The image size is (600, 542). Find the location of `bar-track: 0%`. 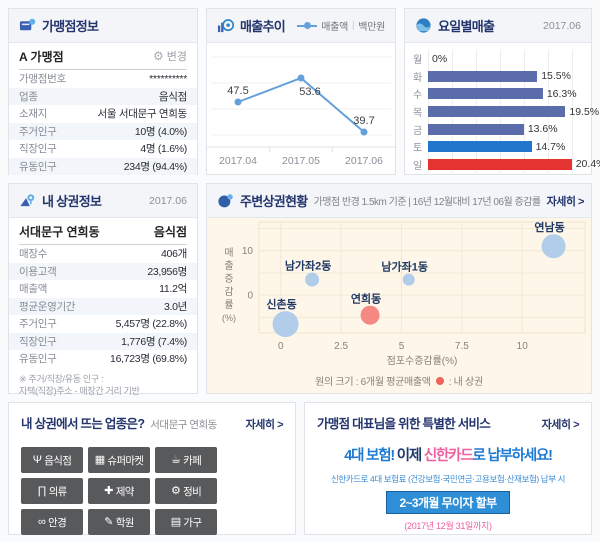

bar-track: 0% is located at coordinates (505, 59).